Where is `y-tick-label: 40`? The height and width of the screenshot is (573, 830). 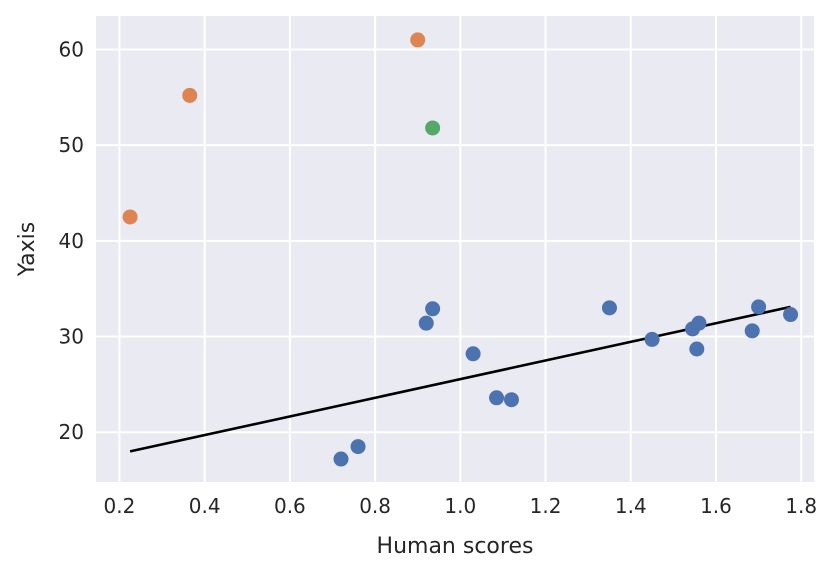 y-tick-label: 40 is located at coordinates (71, 241).